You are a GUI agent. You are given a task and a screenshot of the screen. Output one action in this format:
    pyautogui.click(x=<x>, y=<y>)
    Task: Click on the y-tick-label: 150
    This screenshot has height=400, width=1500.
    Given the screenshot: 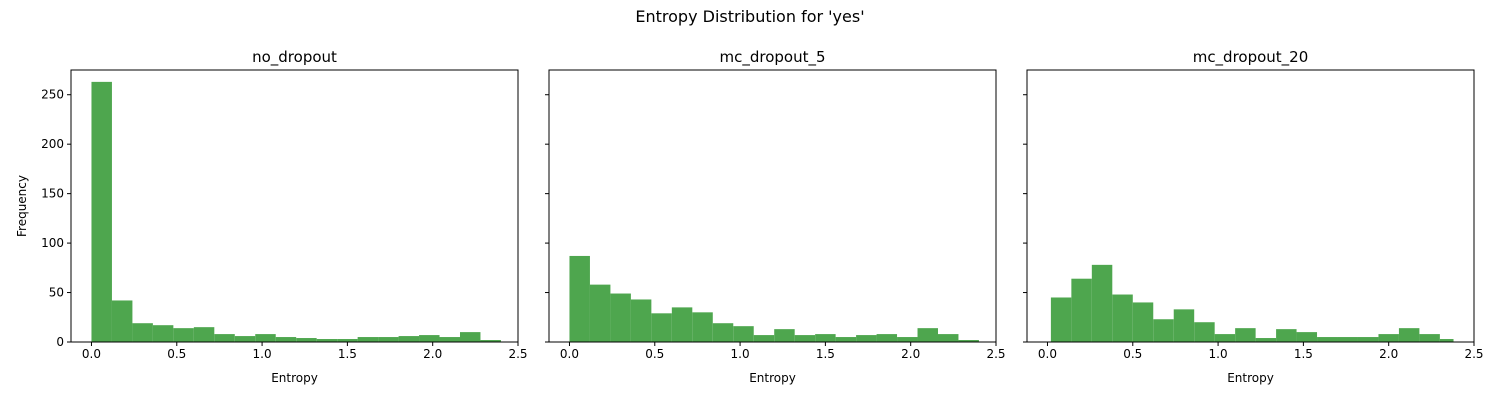 What is the action you would take?
    pyautogui.click(x=52, y=194)
    